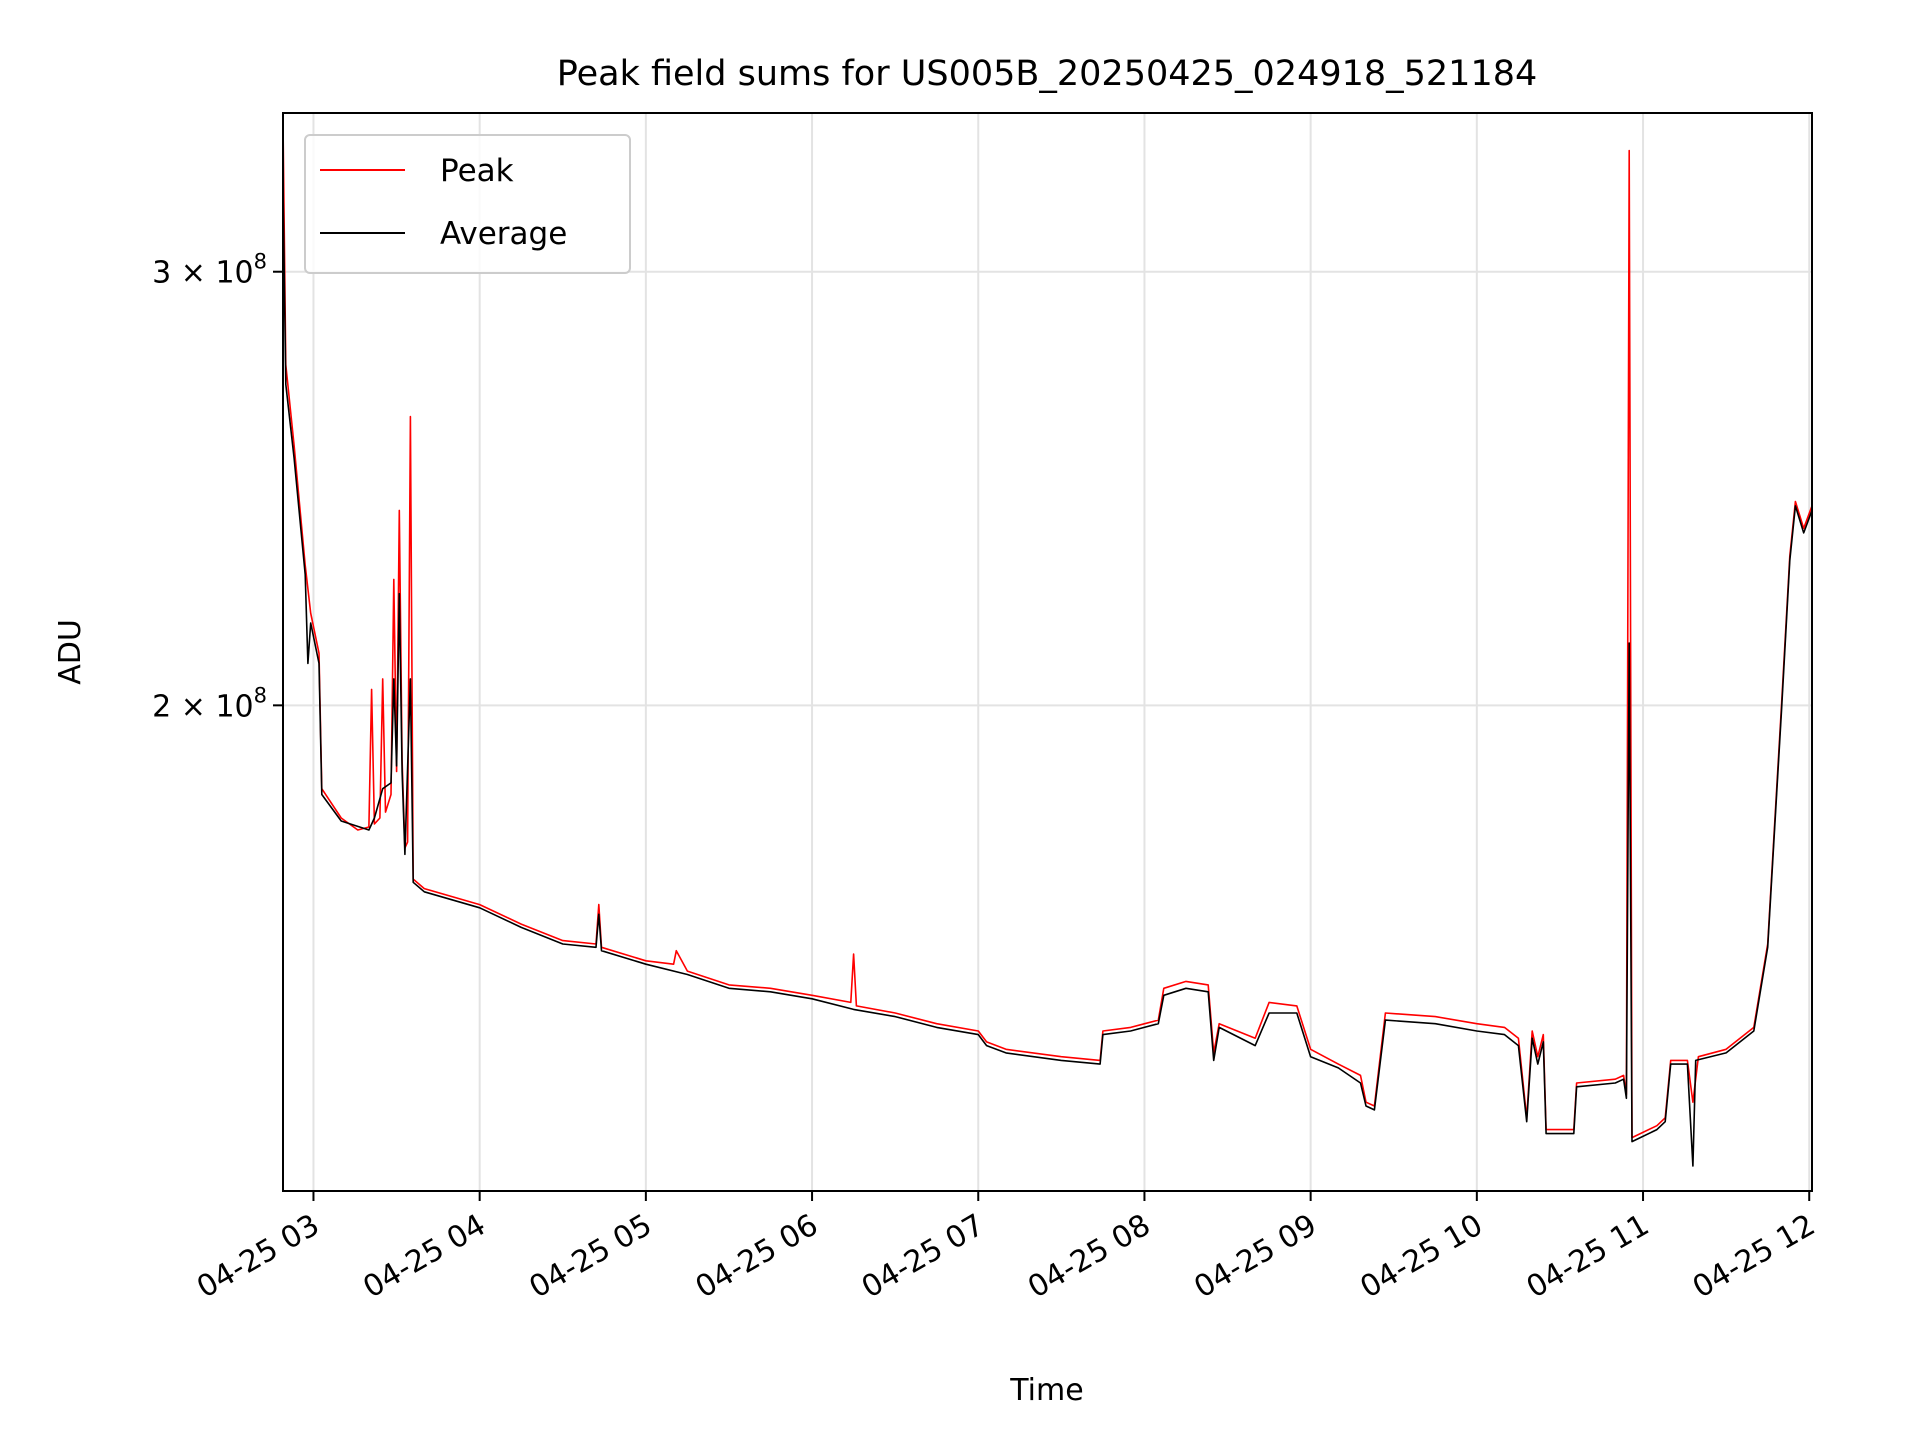 The height and width of the screenshot is (1444, 1920). I want to click on x-tick-label: 04-25 03, so click(258, 1257).